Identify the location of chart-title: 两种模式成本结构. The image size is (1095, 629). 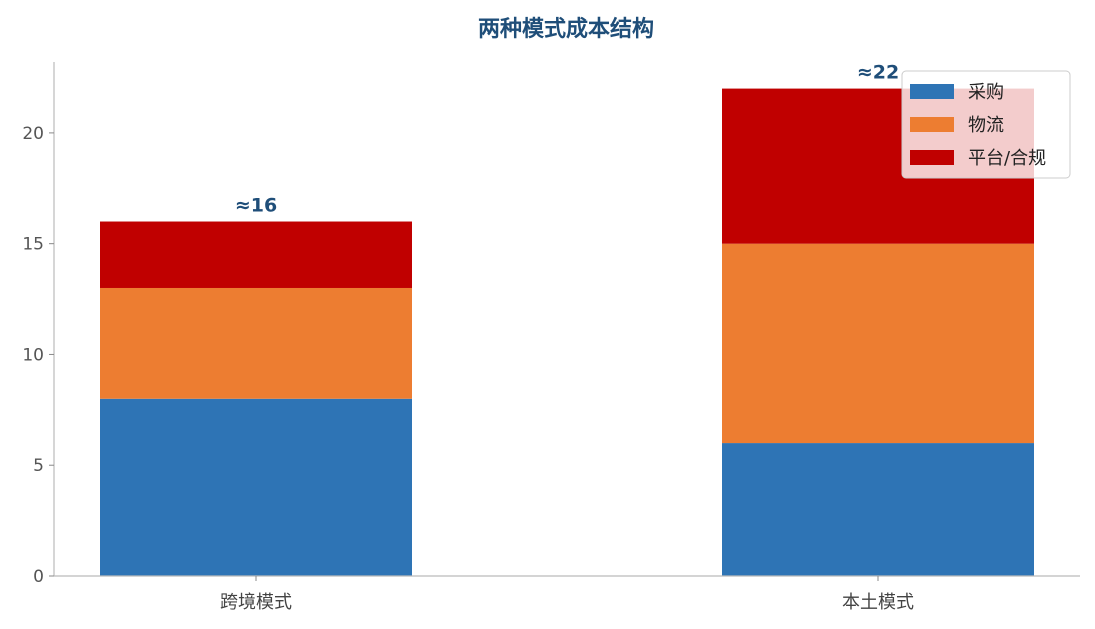
(566, 29).